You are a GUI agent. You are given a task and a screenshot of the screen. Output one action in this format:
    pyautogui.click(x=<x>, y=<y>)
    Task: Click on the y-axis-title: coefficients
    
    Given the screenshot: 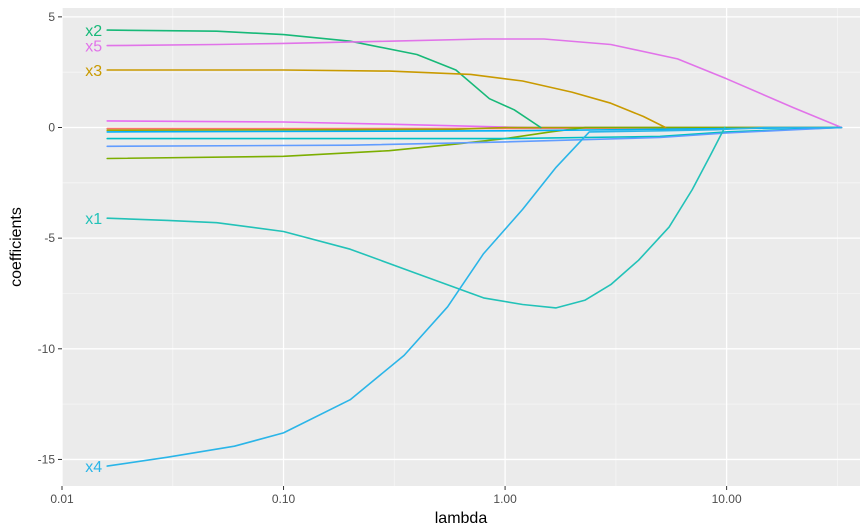 What is the action you would take?
    pyautogui.click(x=16, y=247)
    